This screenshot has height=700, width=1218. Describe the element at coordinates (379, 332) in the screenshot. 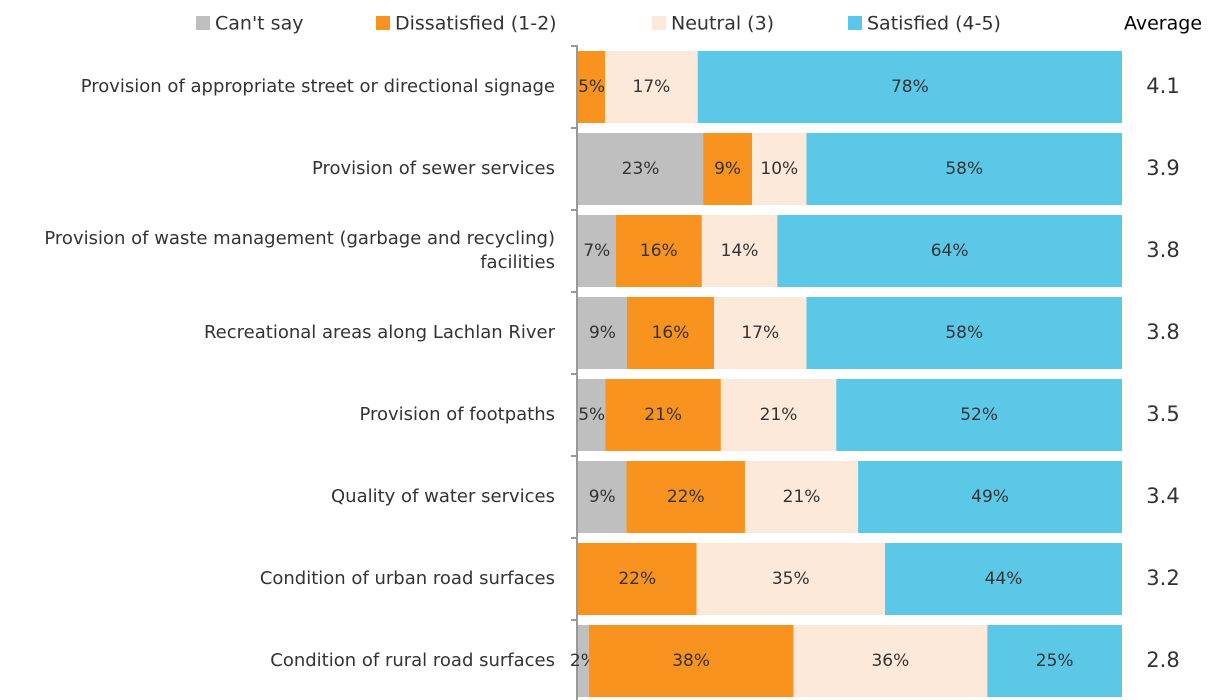

I see `category-label: Recreational areas along Lachlan River` at that location.